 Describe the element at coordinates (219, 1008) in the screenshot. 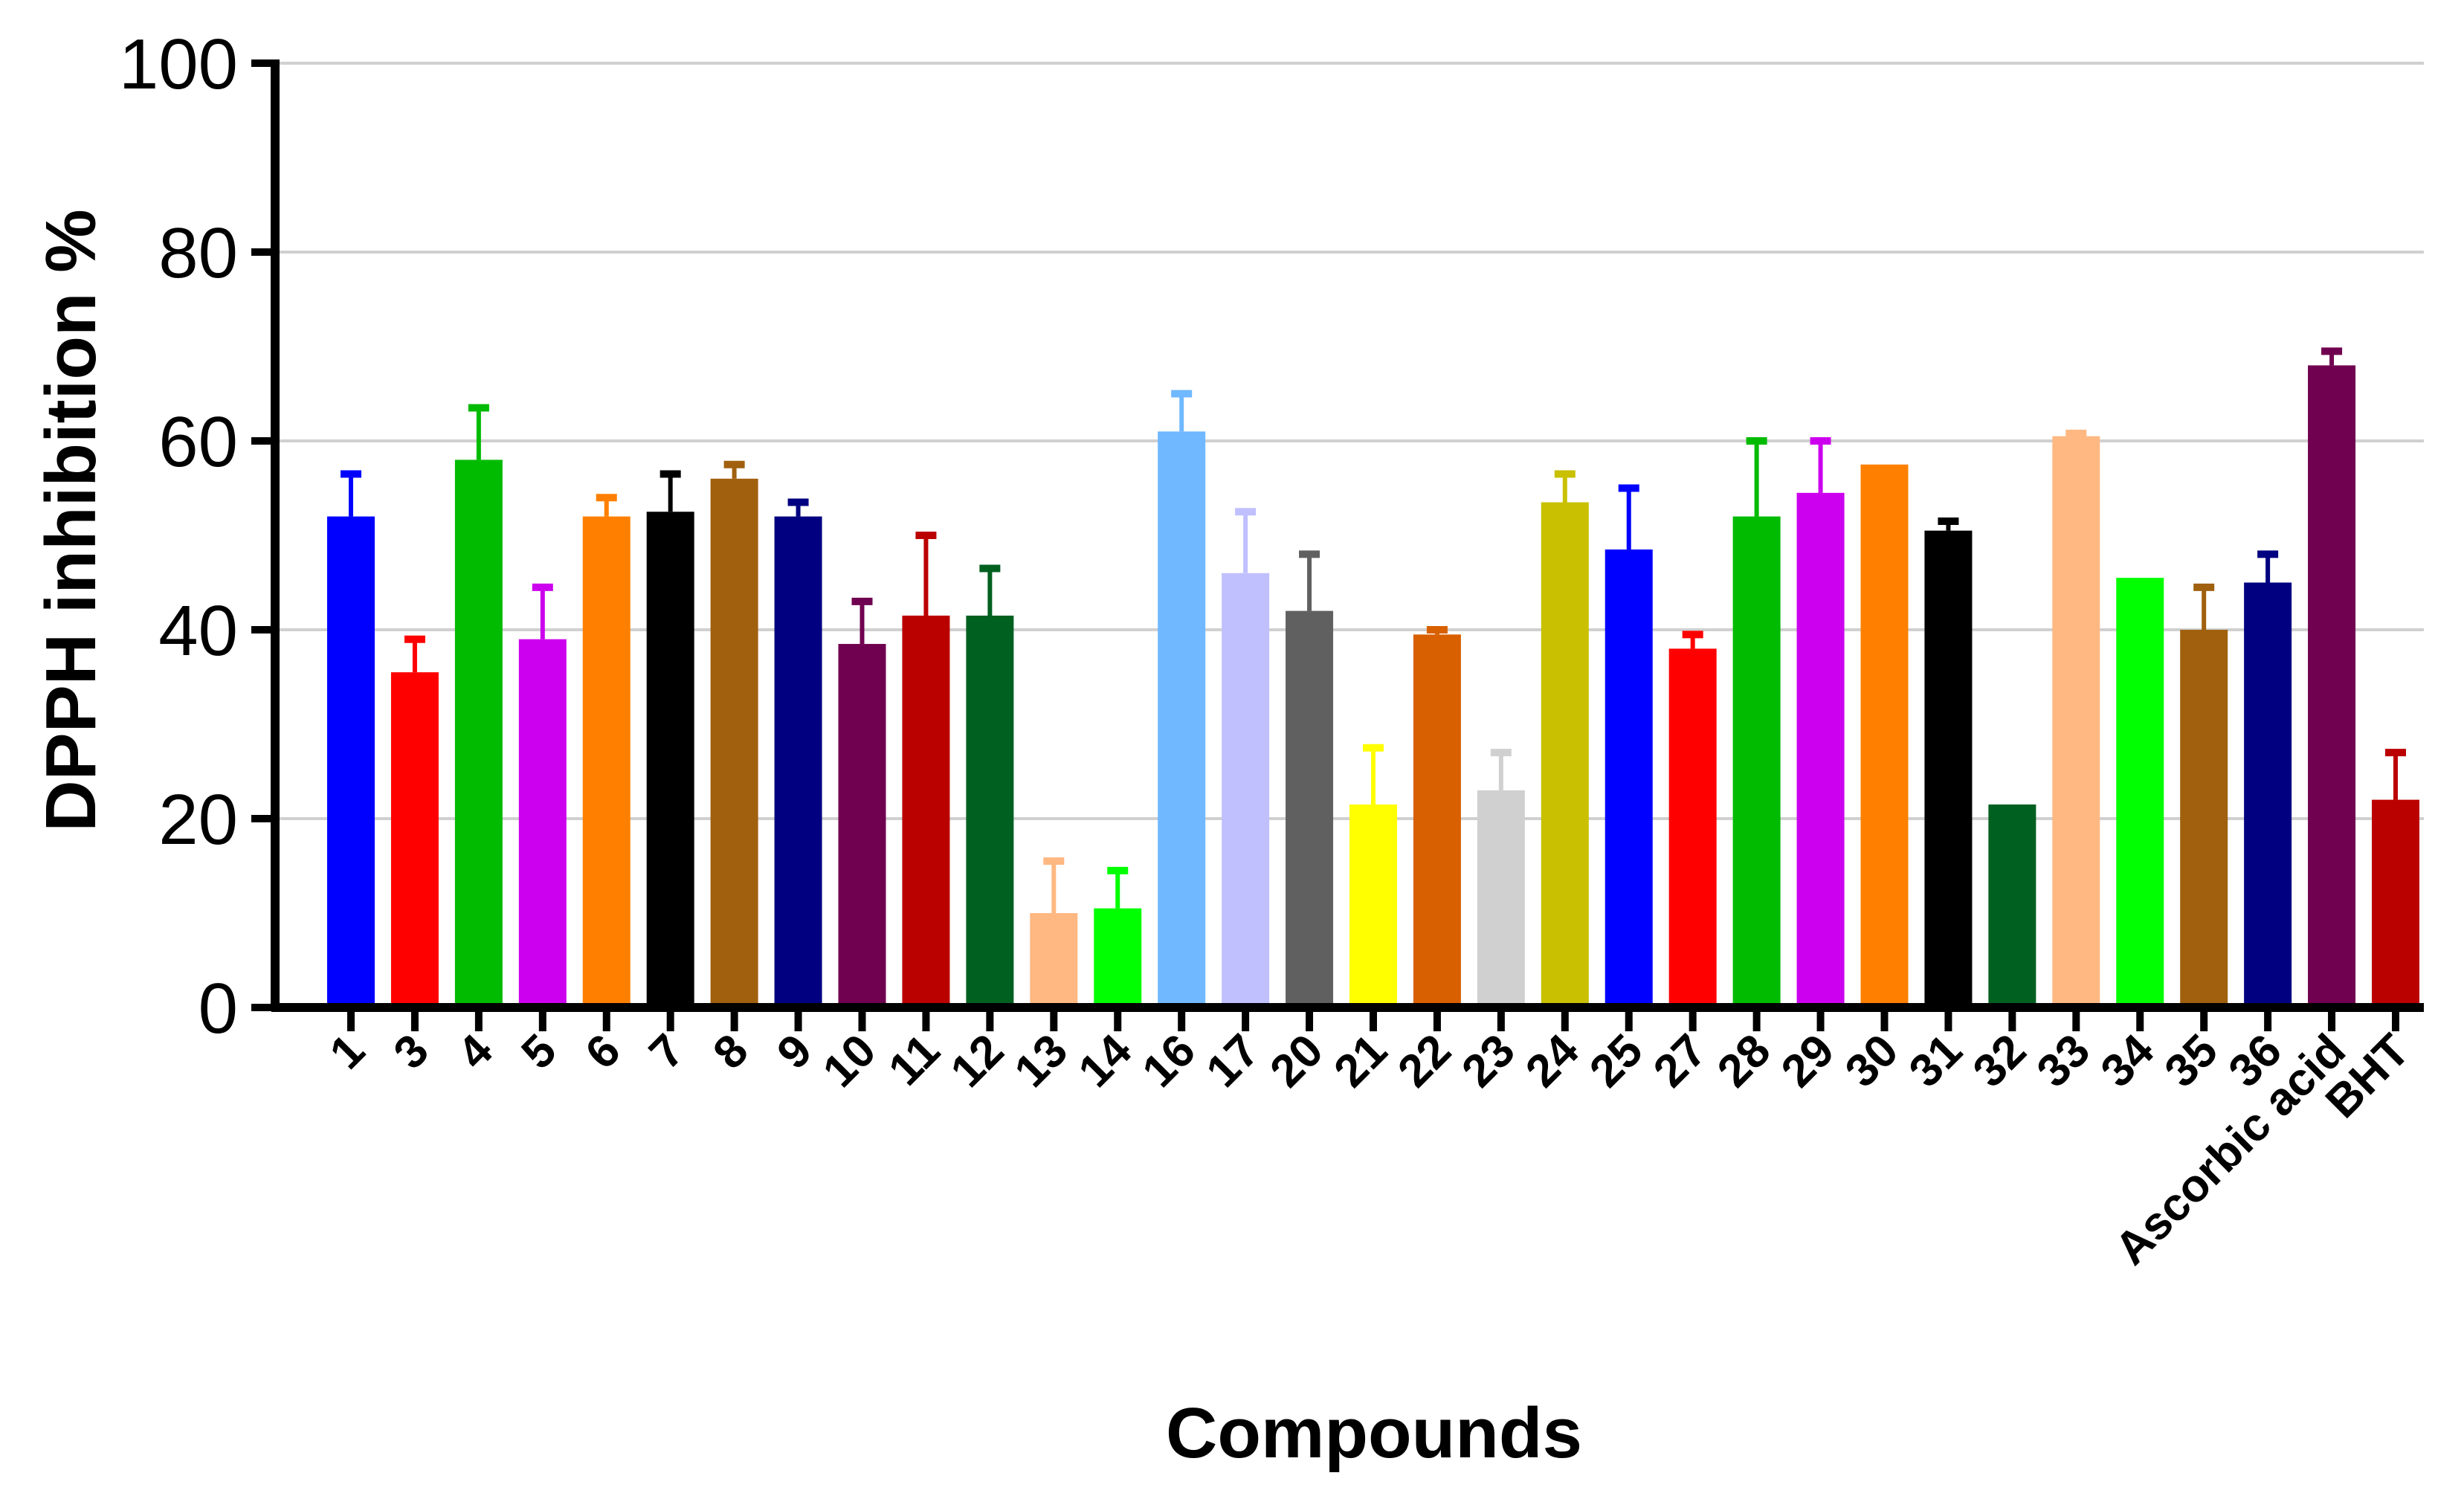

I see `y-tick-label-0: 0` at that location.